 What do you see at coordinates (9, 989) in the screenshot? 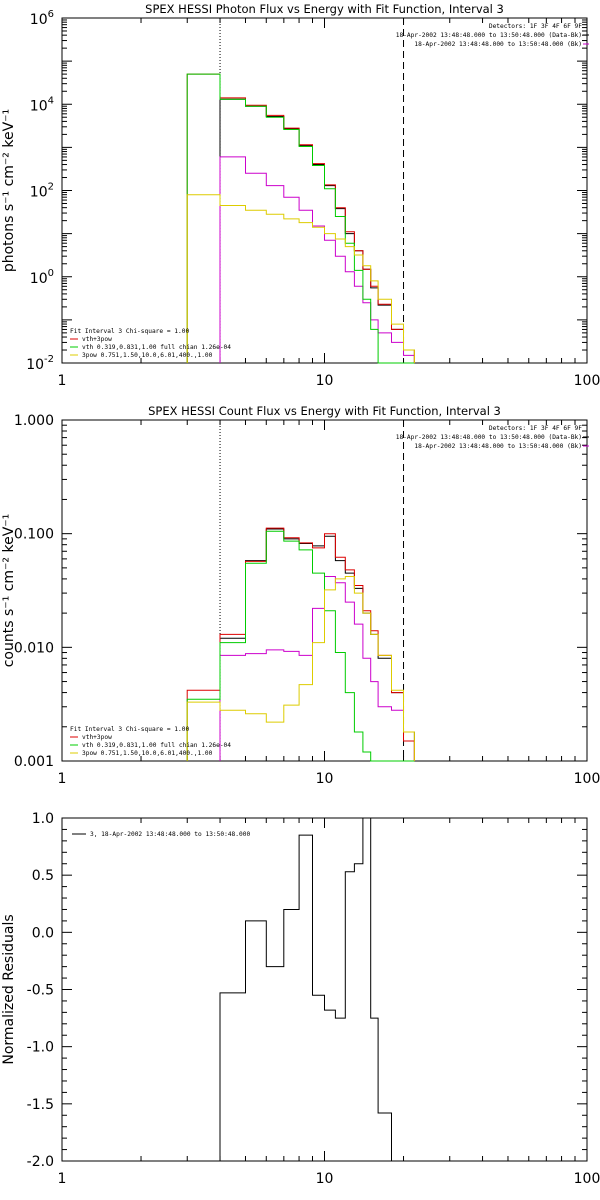
I see `y-axis-label: Normalized Residuals` at bounding box center [9, 989].